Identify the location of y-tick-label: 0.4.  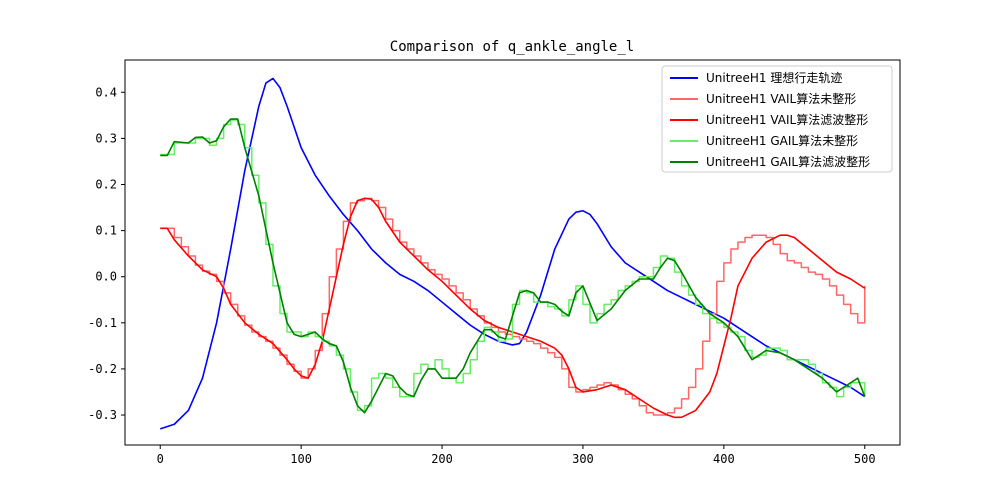
(106, 92).